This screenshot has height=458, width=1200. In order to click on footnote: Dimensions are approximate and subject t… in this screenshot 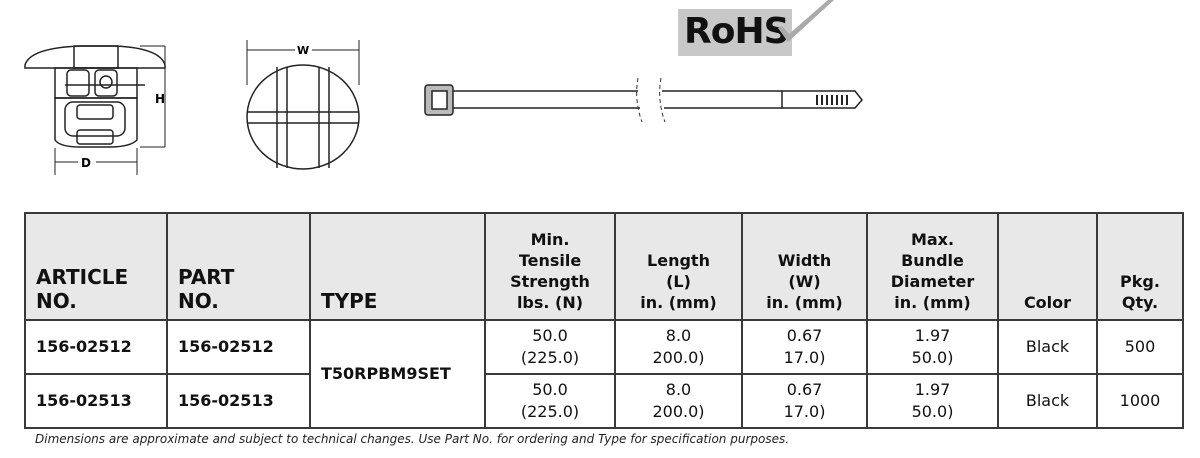, I will do `click(412, 439)`.